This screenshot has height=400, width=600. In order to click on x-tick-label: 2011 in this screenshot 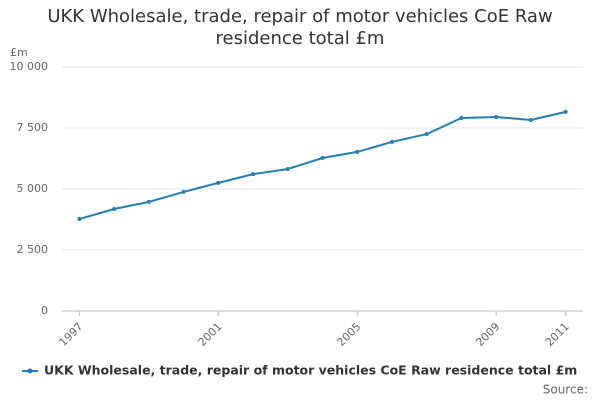, I will do `click(557, 334)`.